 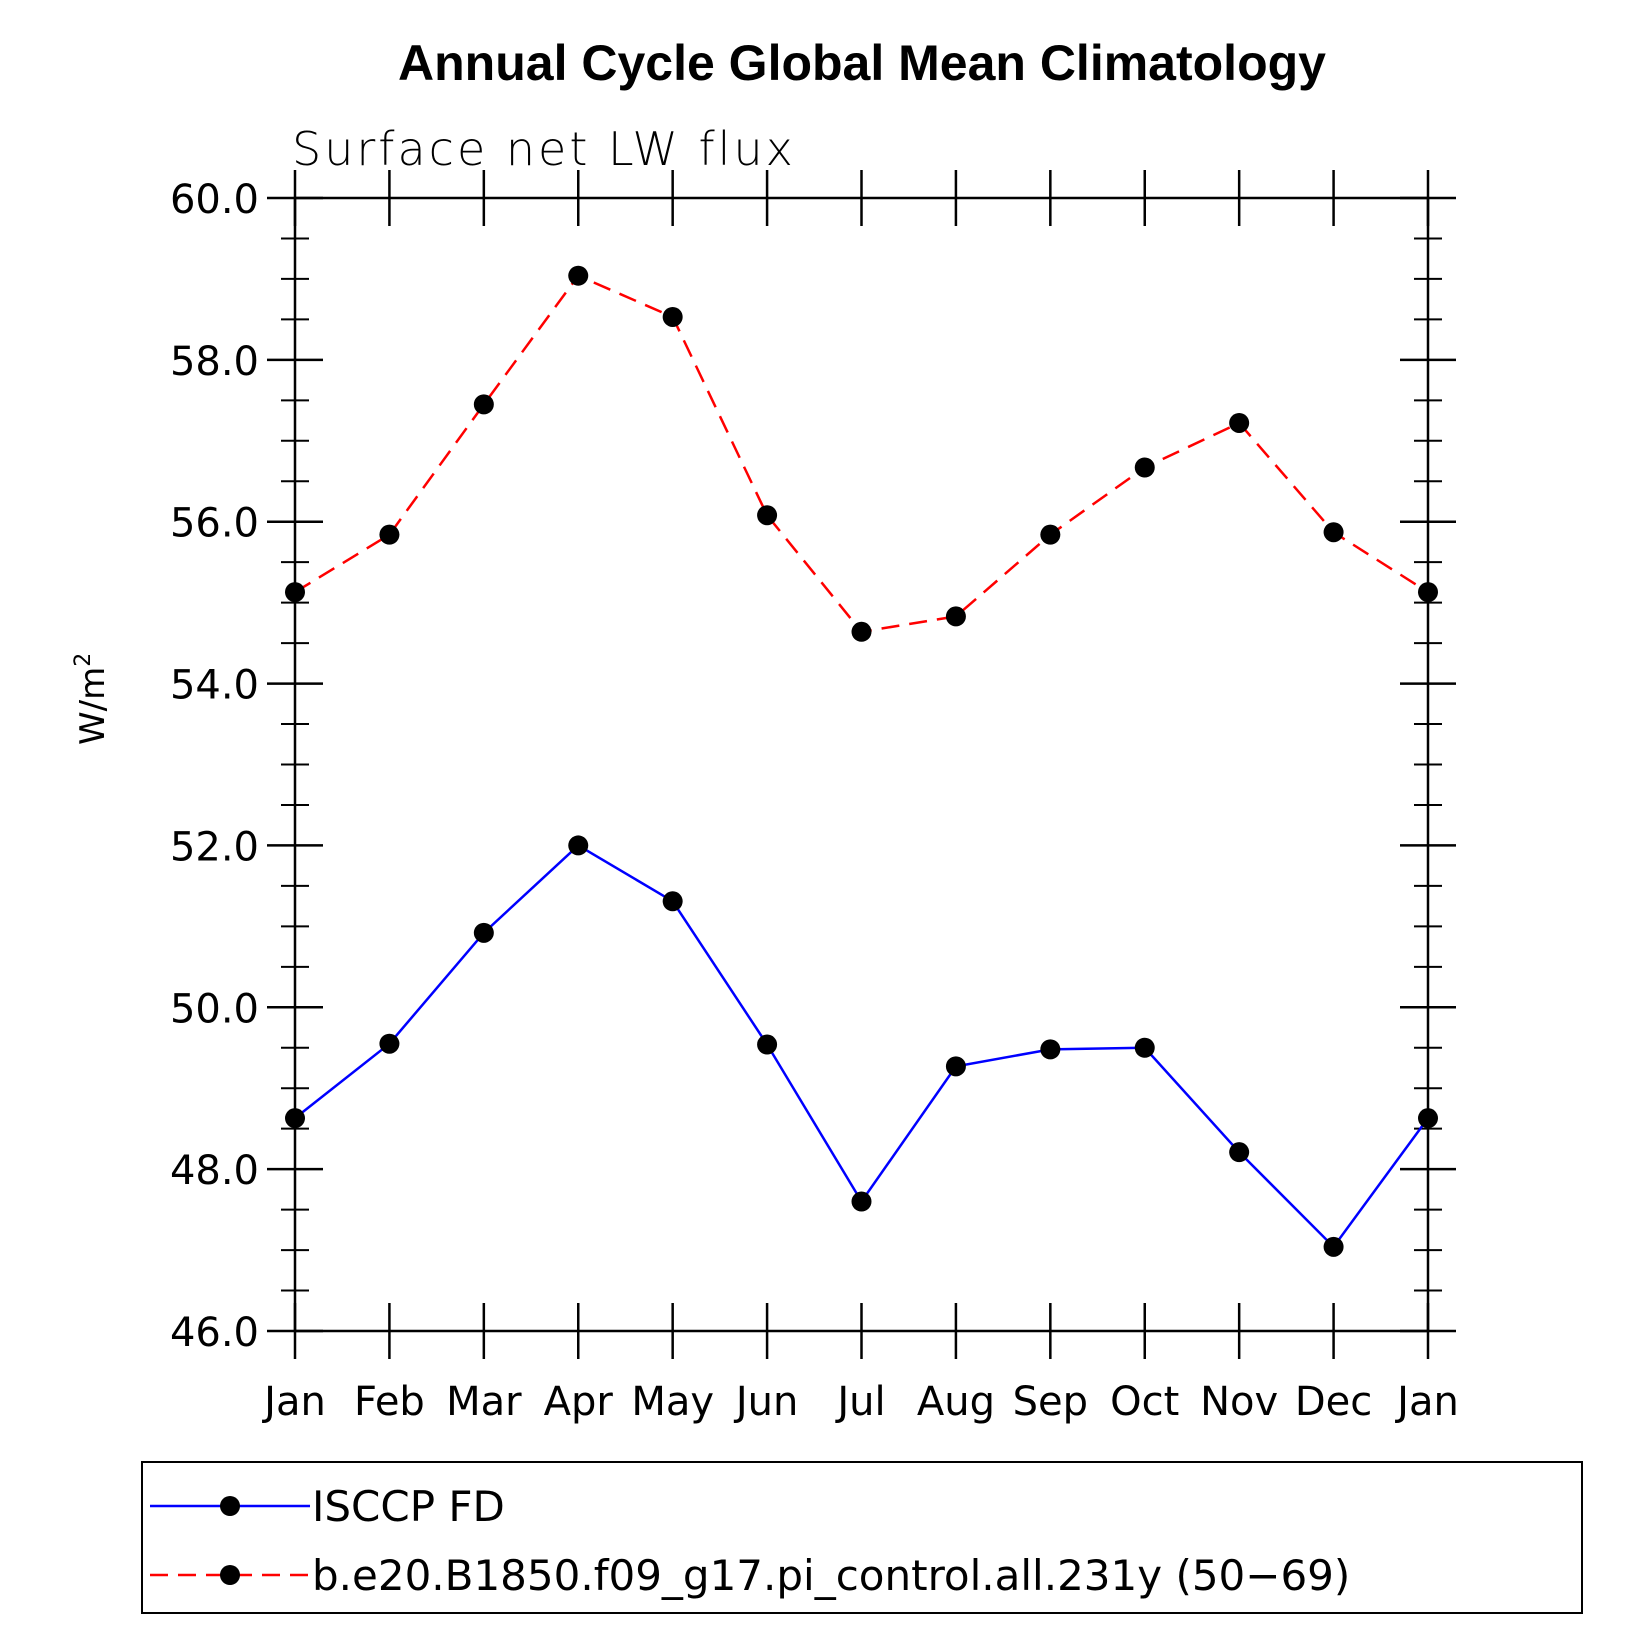 What do you see at coordinates (544, 149) in the screenshot?
I see `chart-subtitle: Surface net LW flux` at bounding box center [544, 149].